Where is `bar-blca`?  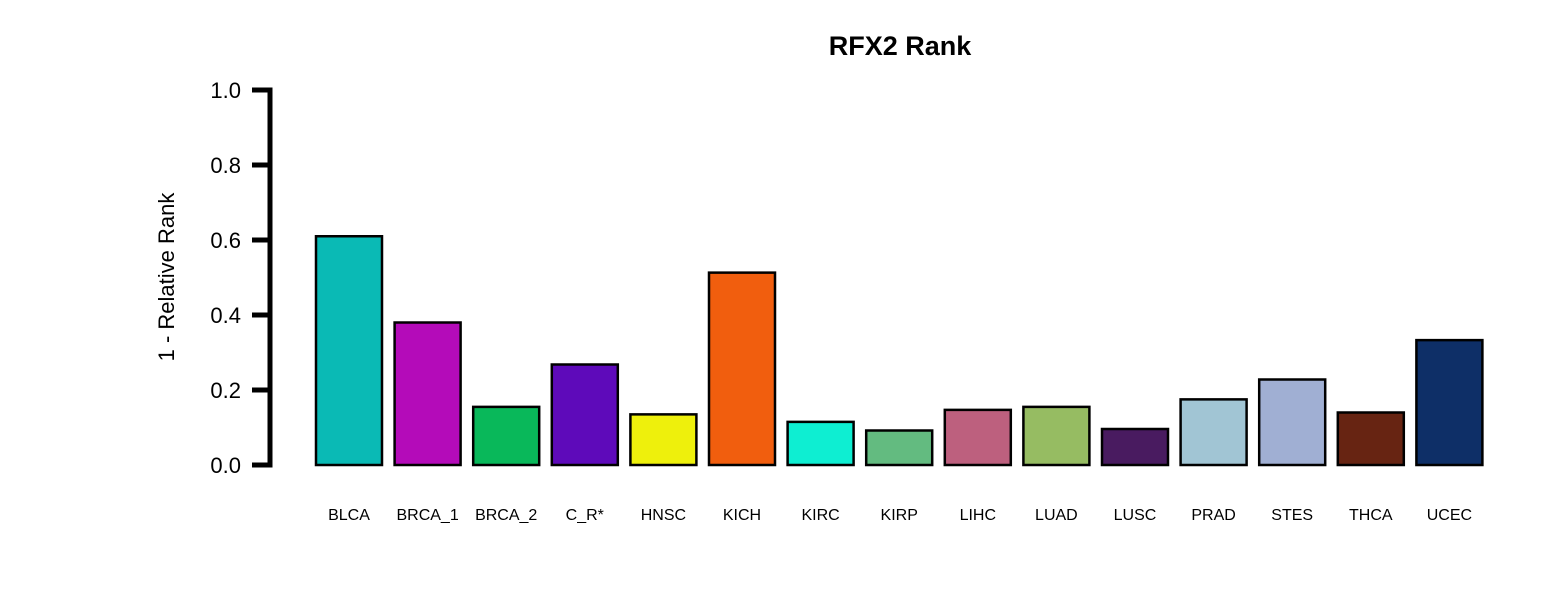
bar-blca is located at coordinates (349, 351).